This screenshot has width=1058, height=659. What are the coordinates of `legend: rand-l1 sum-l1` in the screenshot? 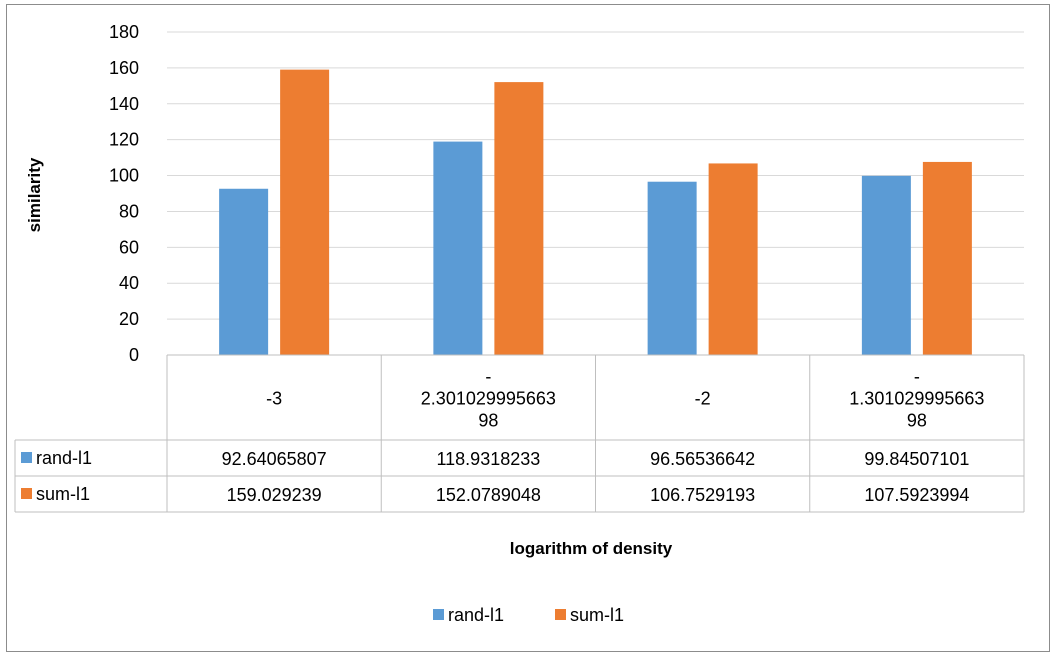 It's located at (528, 615).